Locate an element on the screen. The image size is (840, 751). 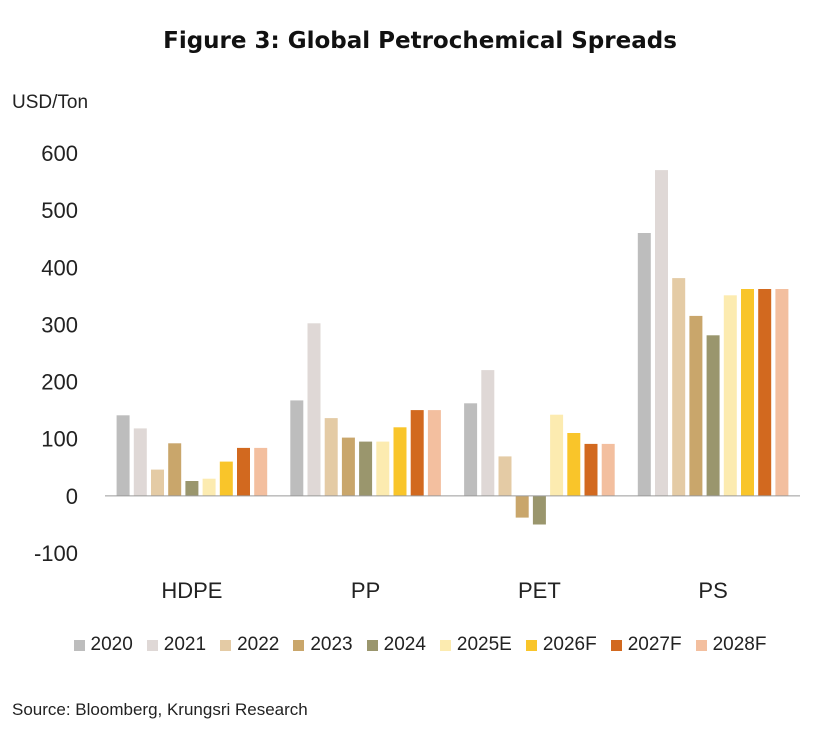
source-note: Source: Bloomberg, Krungsri Research is located at coordinates (160, 709).